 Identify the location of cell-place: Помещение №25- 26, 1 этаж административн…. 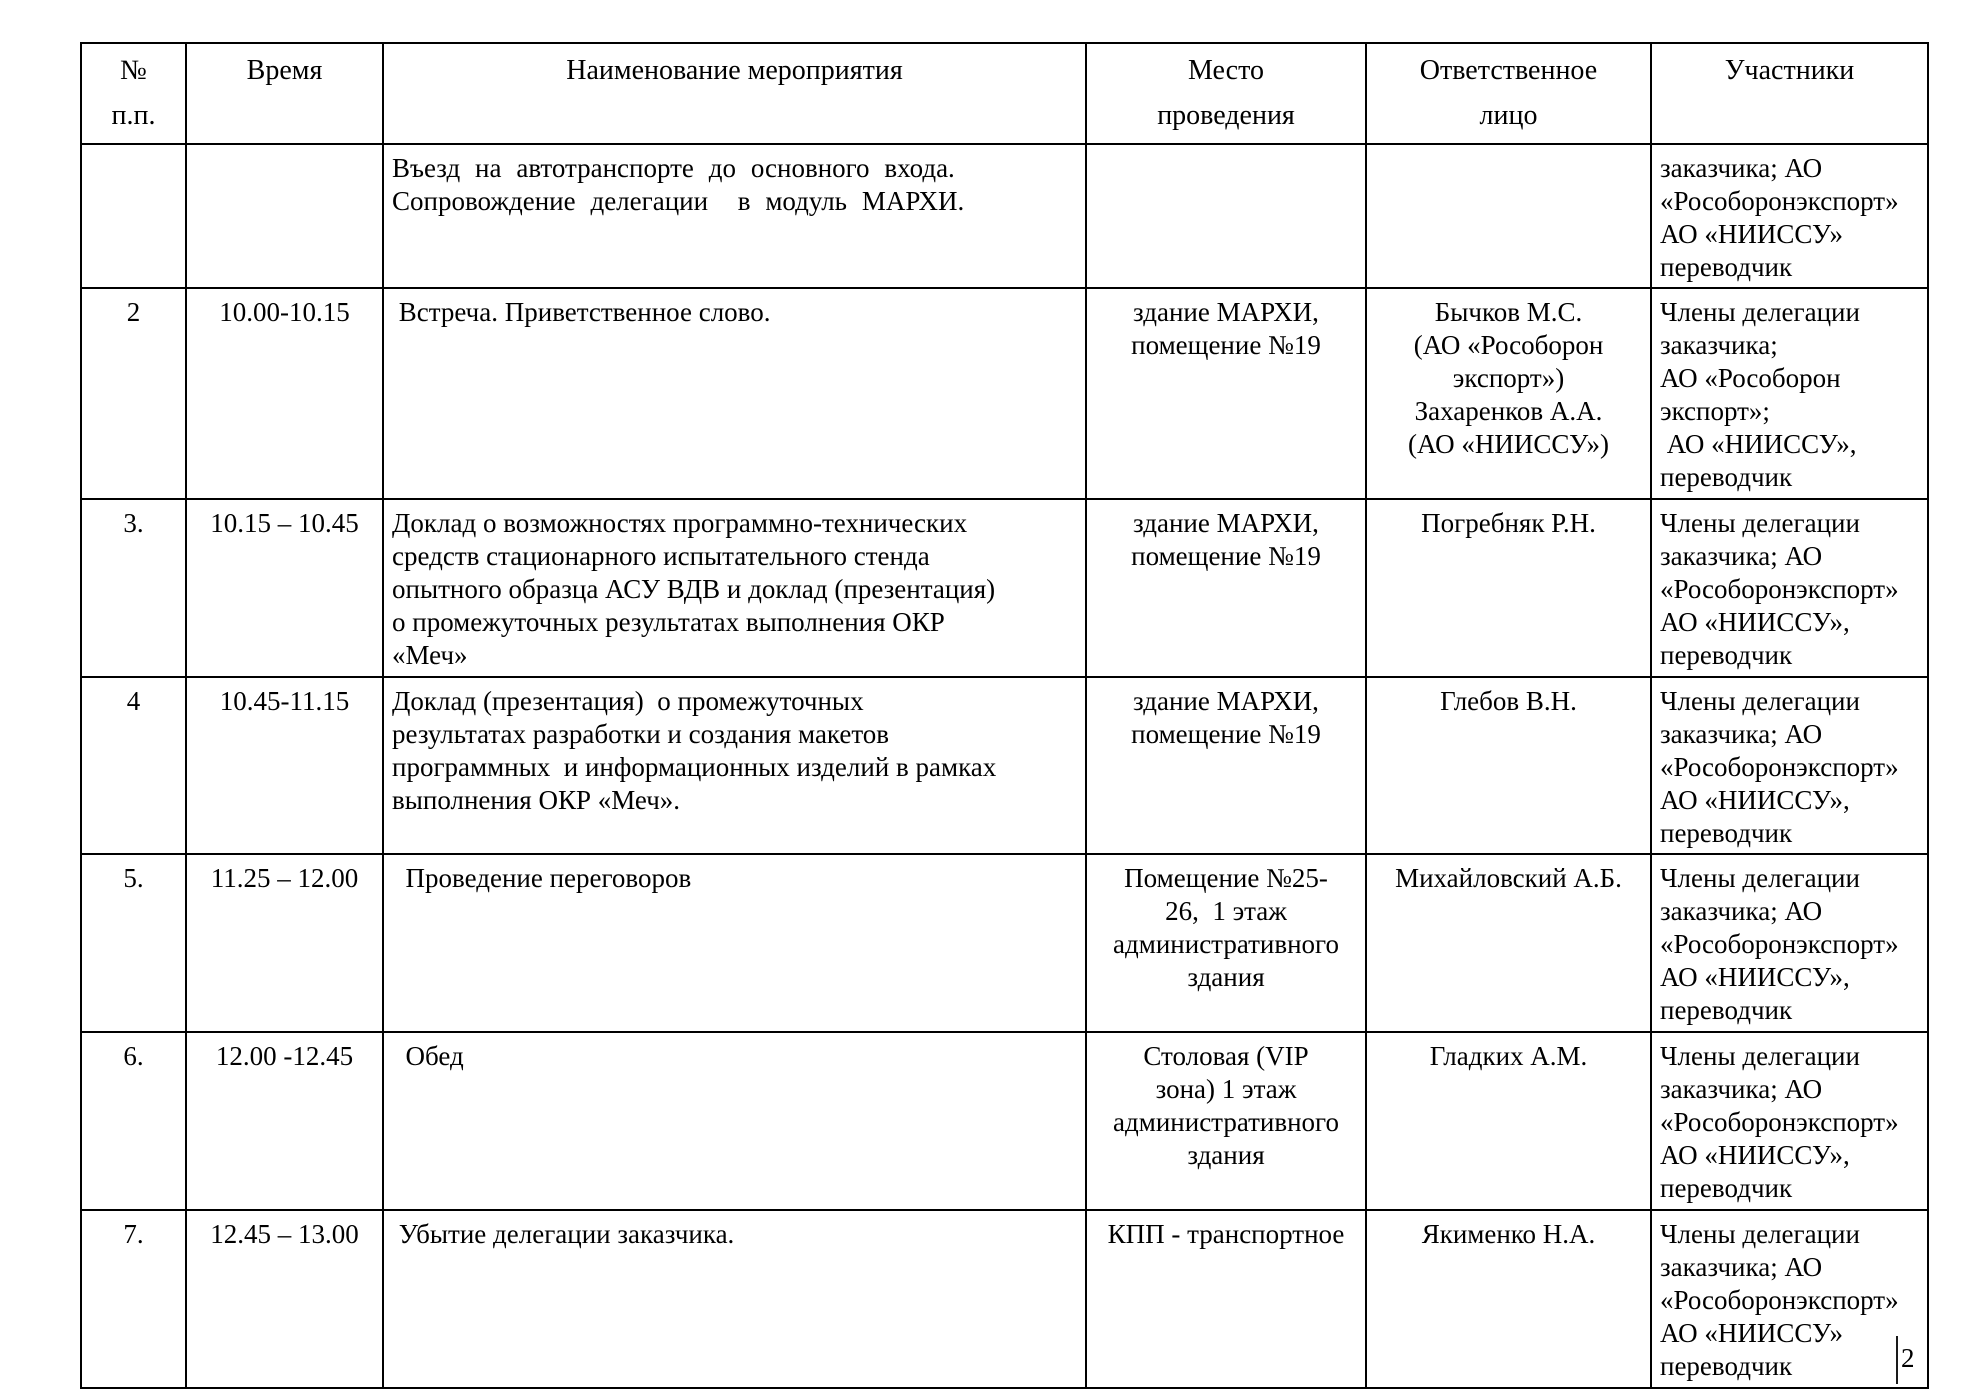
(1226, 943).